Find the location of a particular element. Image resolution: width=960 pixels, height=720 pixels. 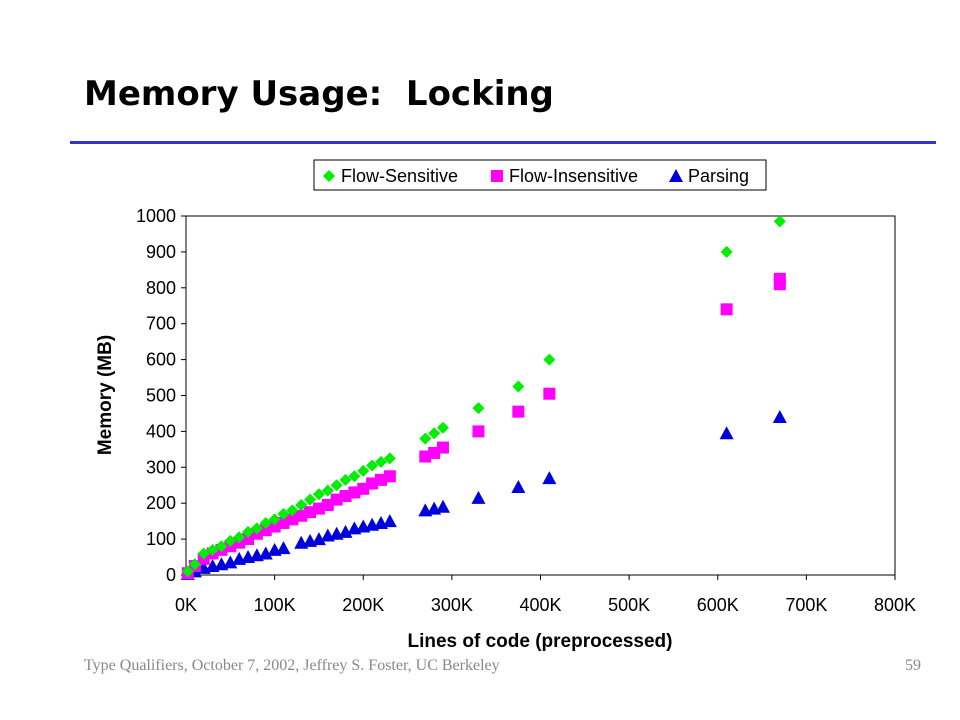

legend-label: Parsing is located at coordinates (718, 176).